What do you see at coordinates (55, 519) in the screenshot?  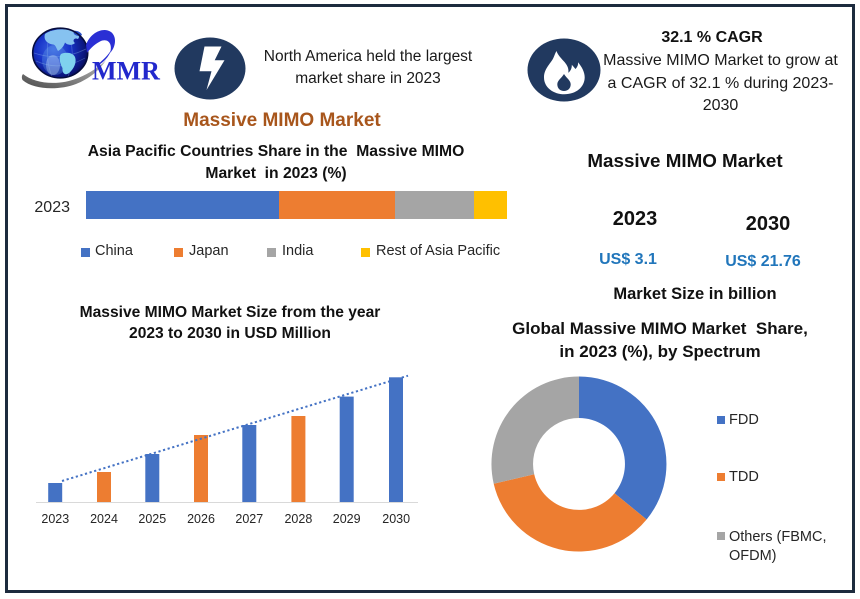 I see `svg-text: 2023` at bounding box center [55, 519].